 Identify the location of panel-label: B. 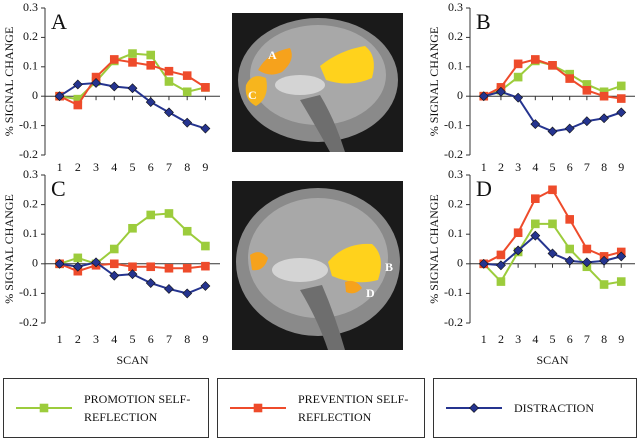
(483, 21).